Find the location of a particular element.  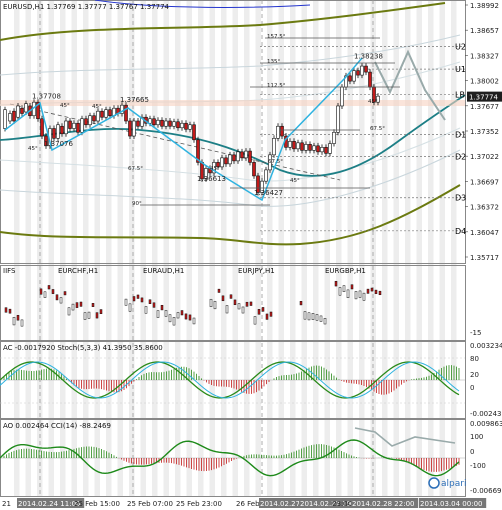

swing-label: 1.36427 is located at coordinates (268, 193).